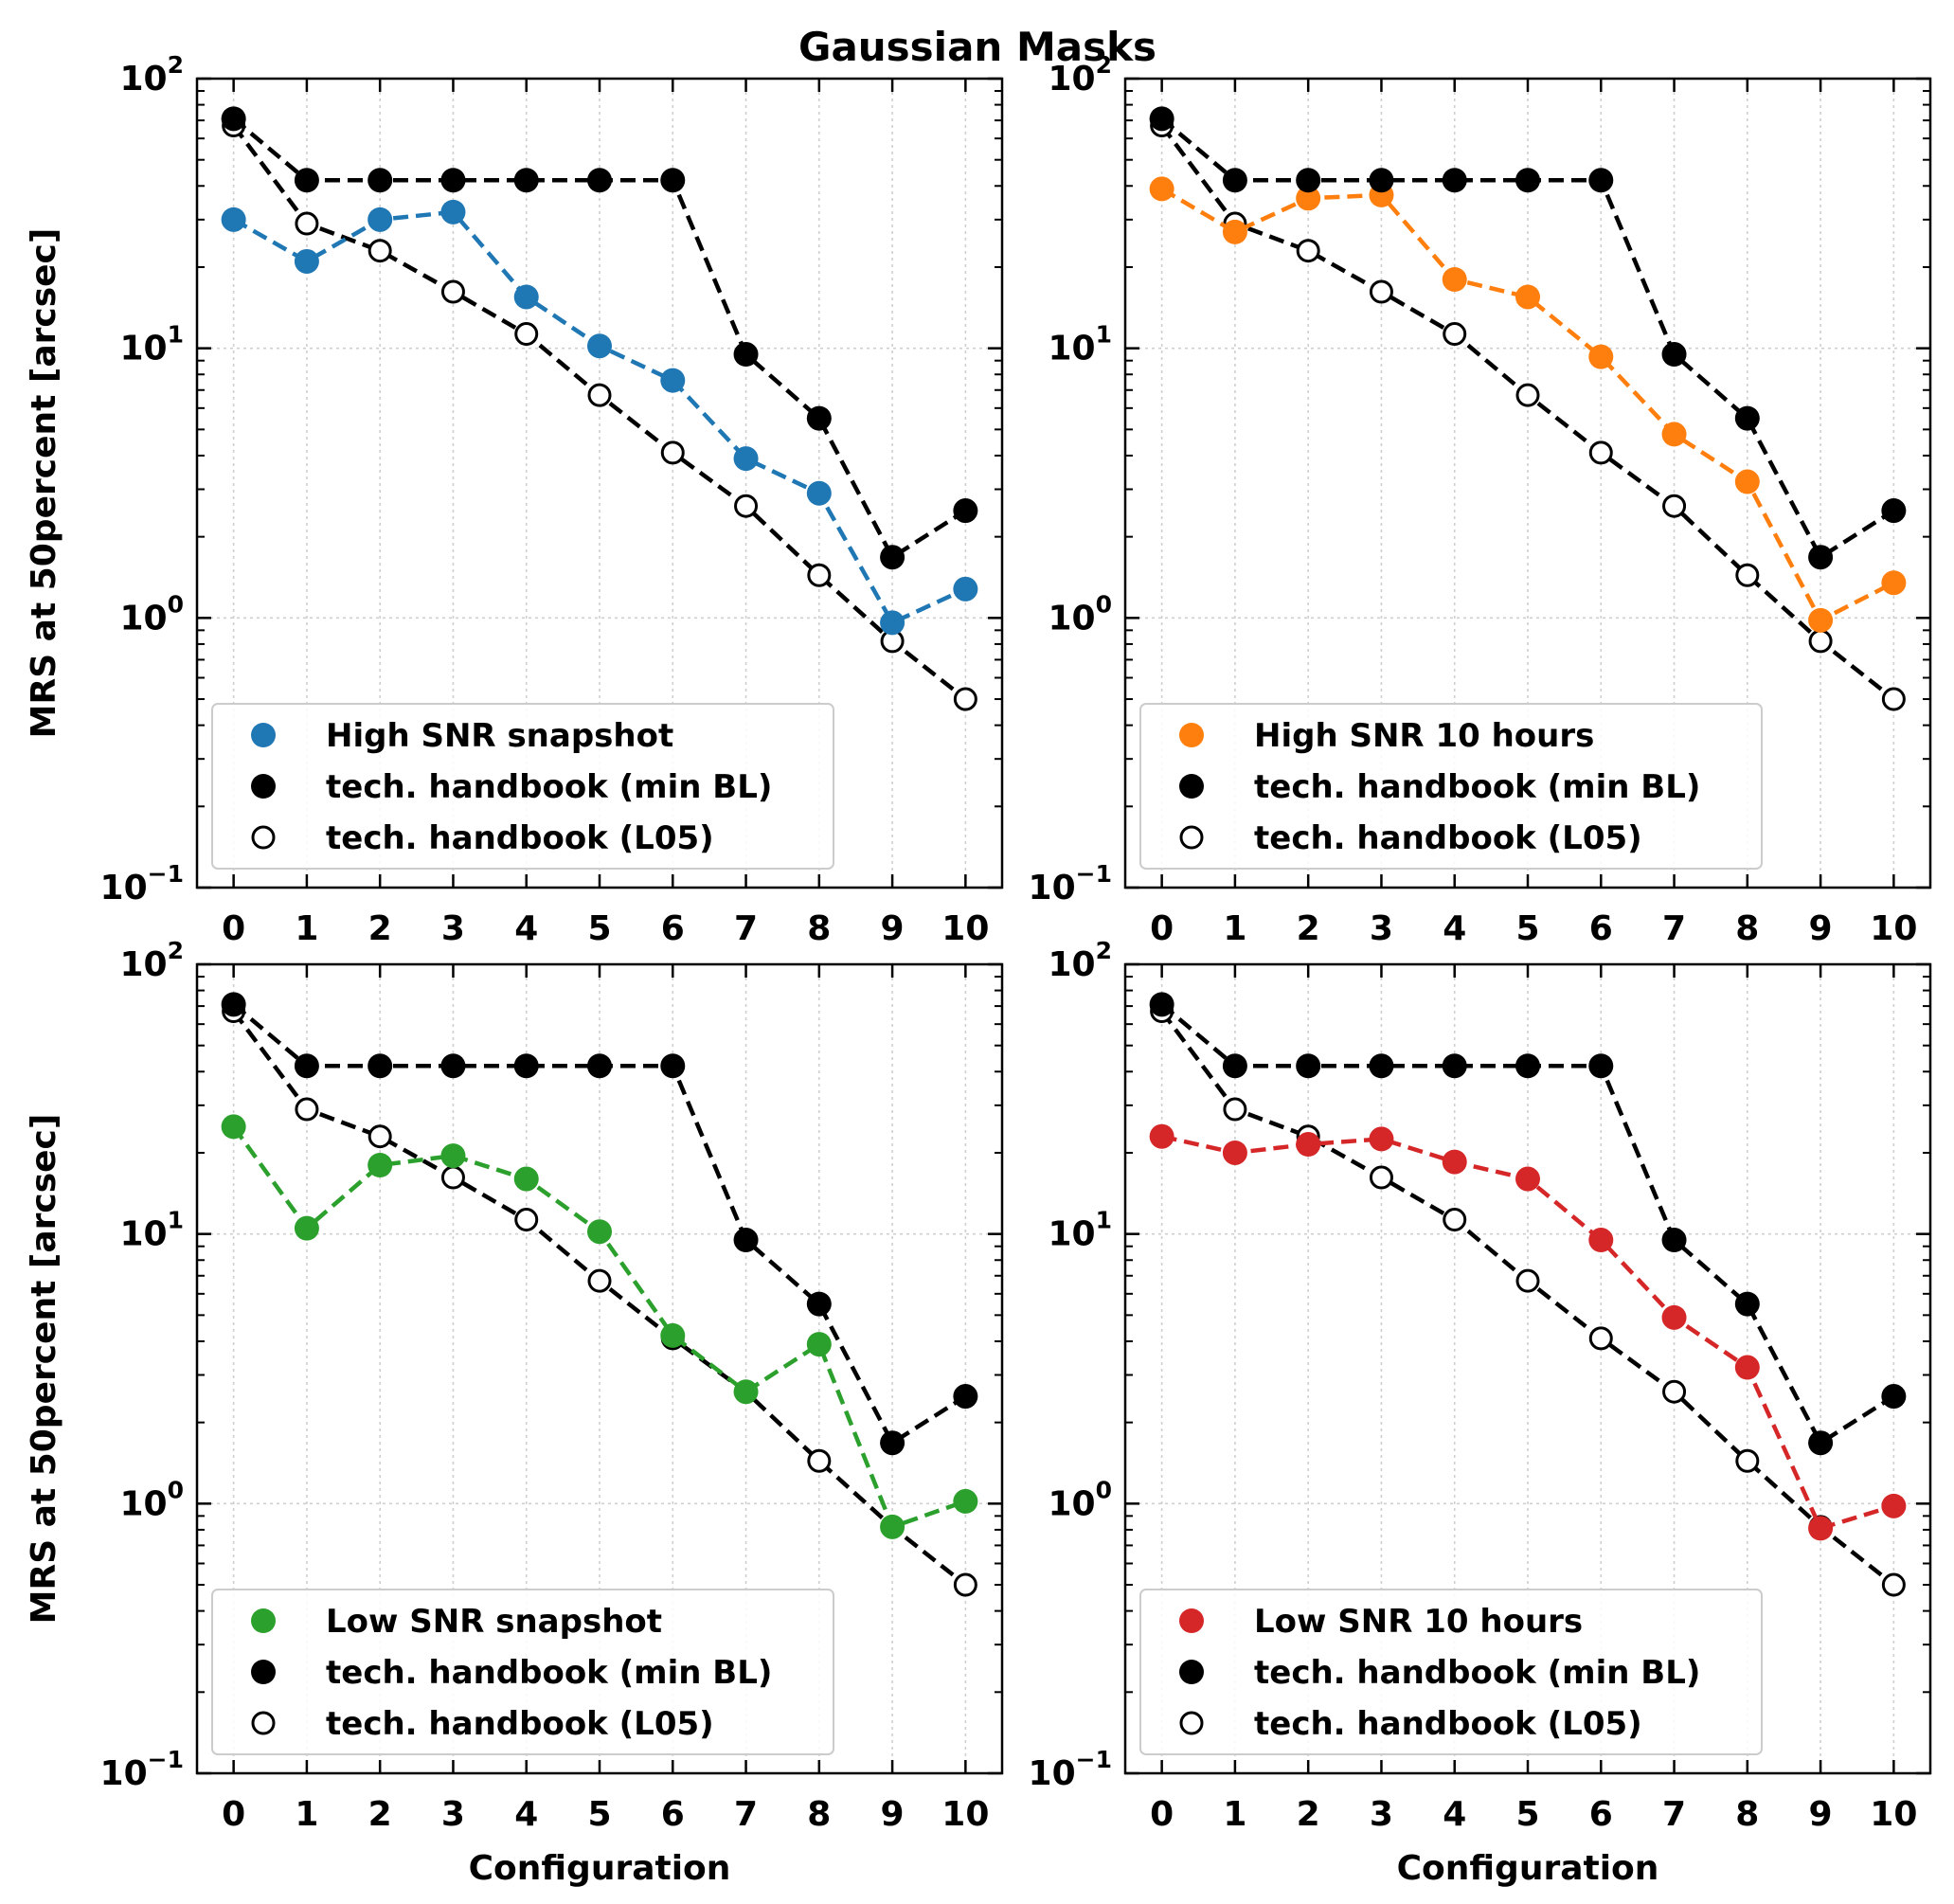  What do you see at coordinates (176, 1489) in the screenshot?
I see `y-tick-exponent: 0` at bounding box center [176, 1489].